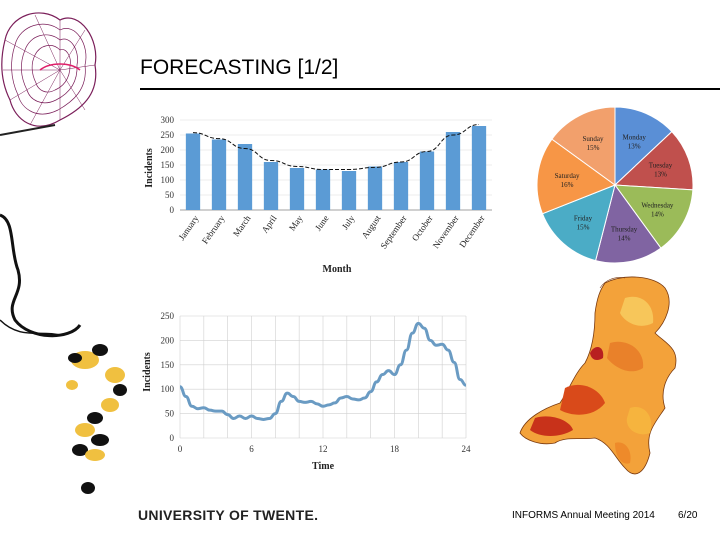  I want to click on bar-y-tick-label: 150, so click(168, 165).